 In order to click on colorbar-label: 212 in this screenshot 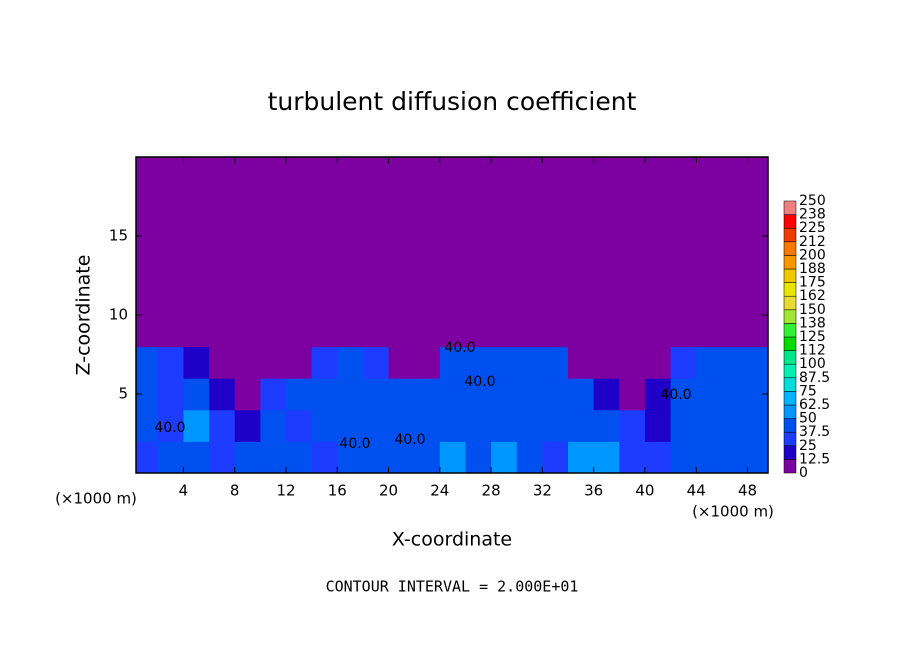, I will do `click(812, 242)`.